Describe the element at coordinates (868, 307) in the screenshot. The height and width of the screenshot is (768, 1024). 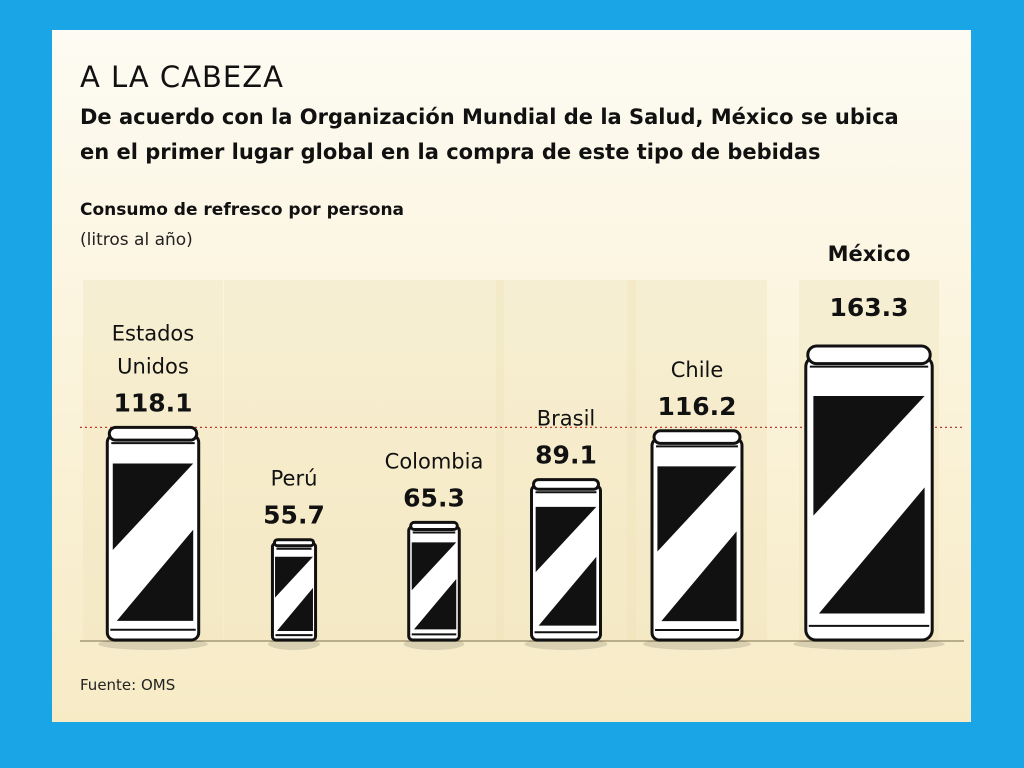
I see `value-label: 163.3` at that location.